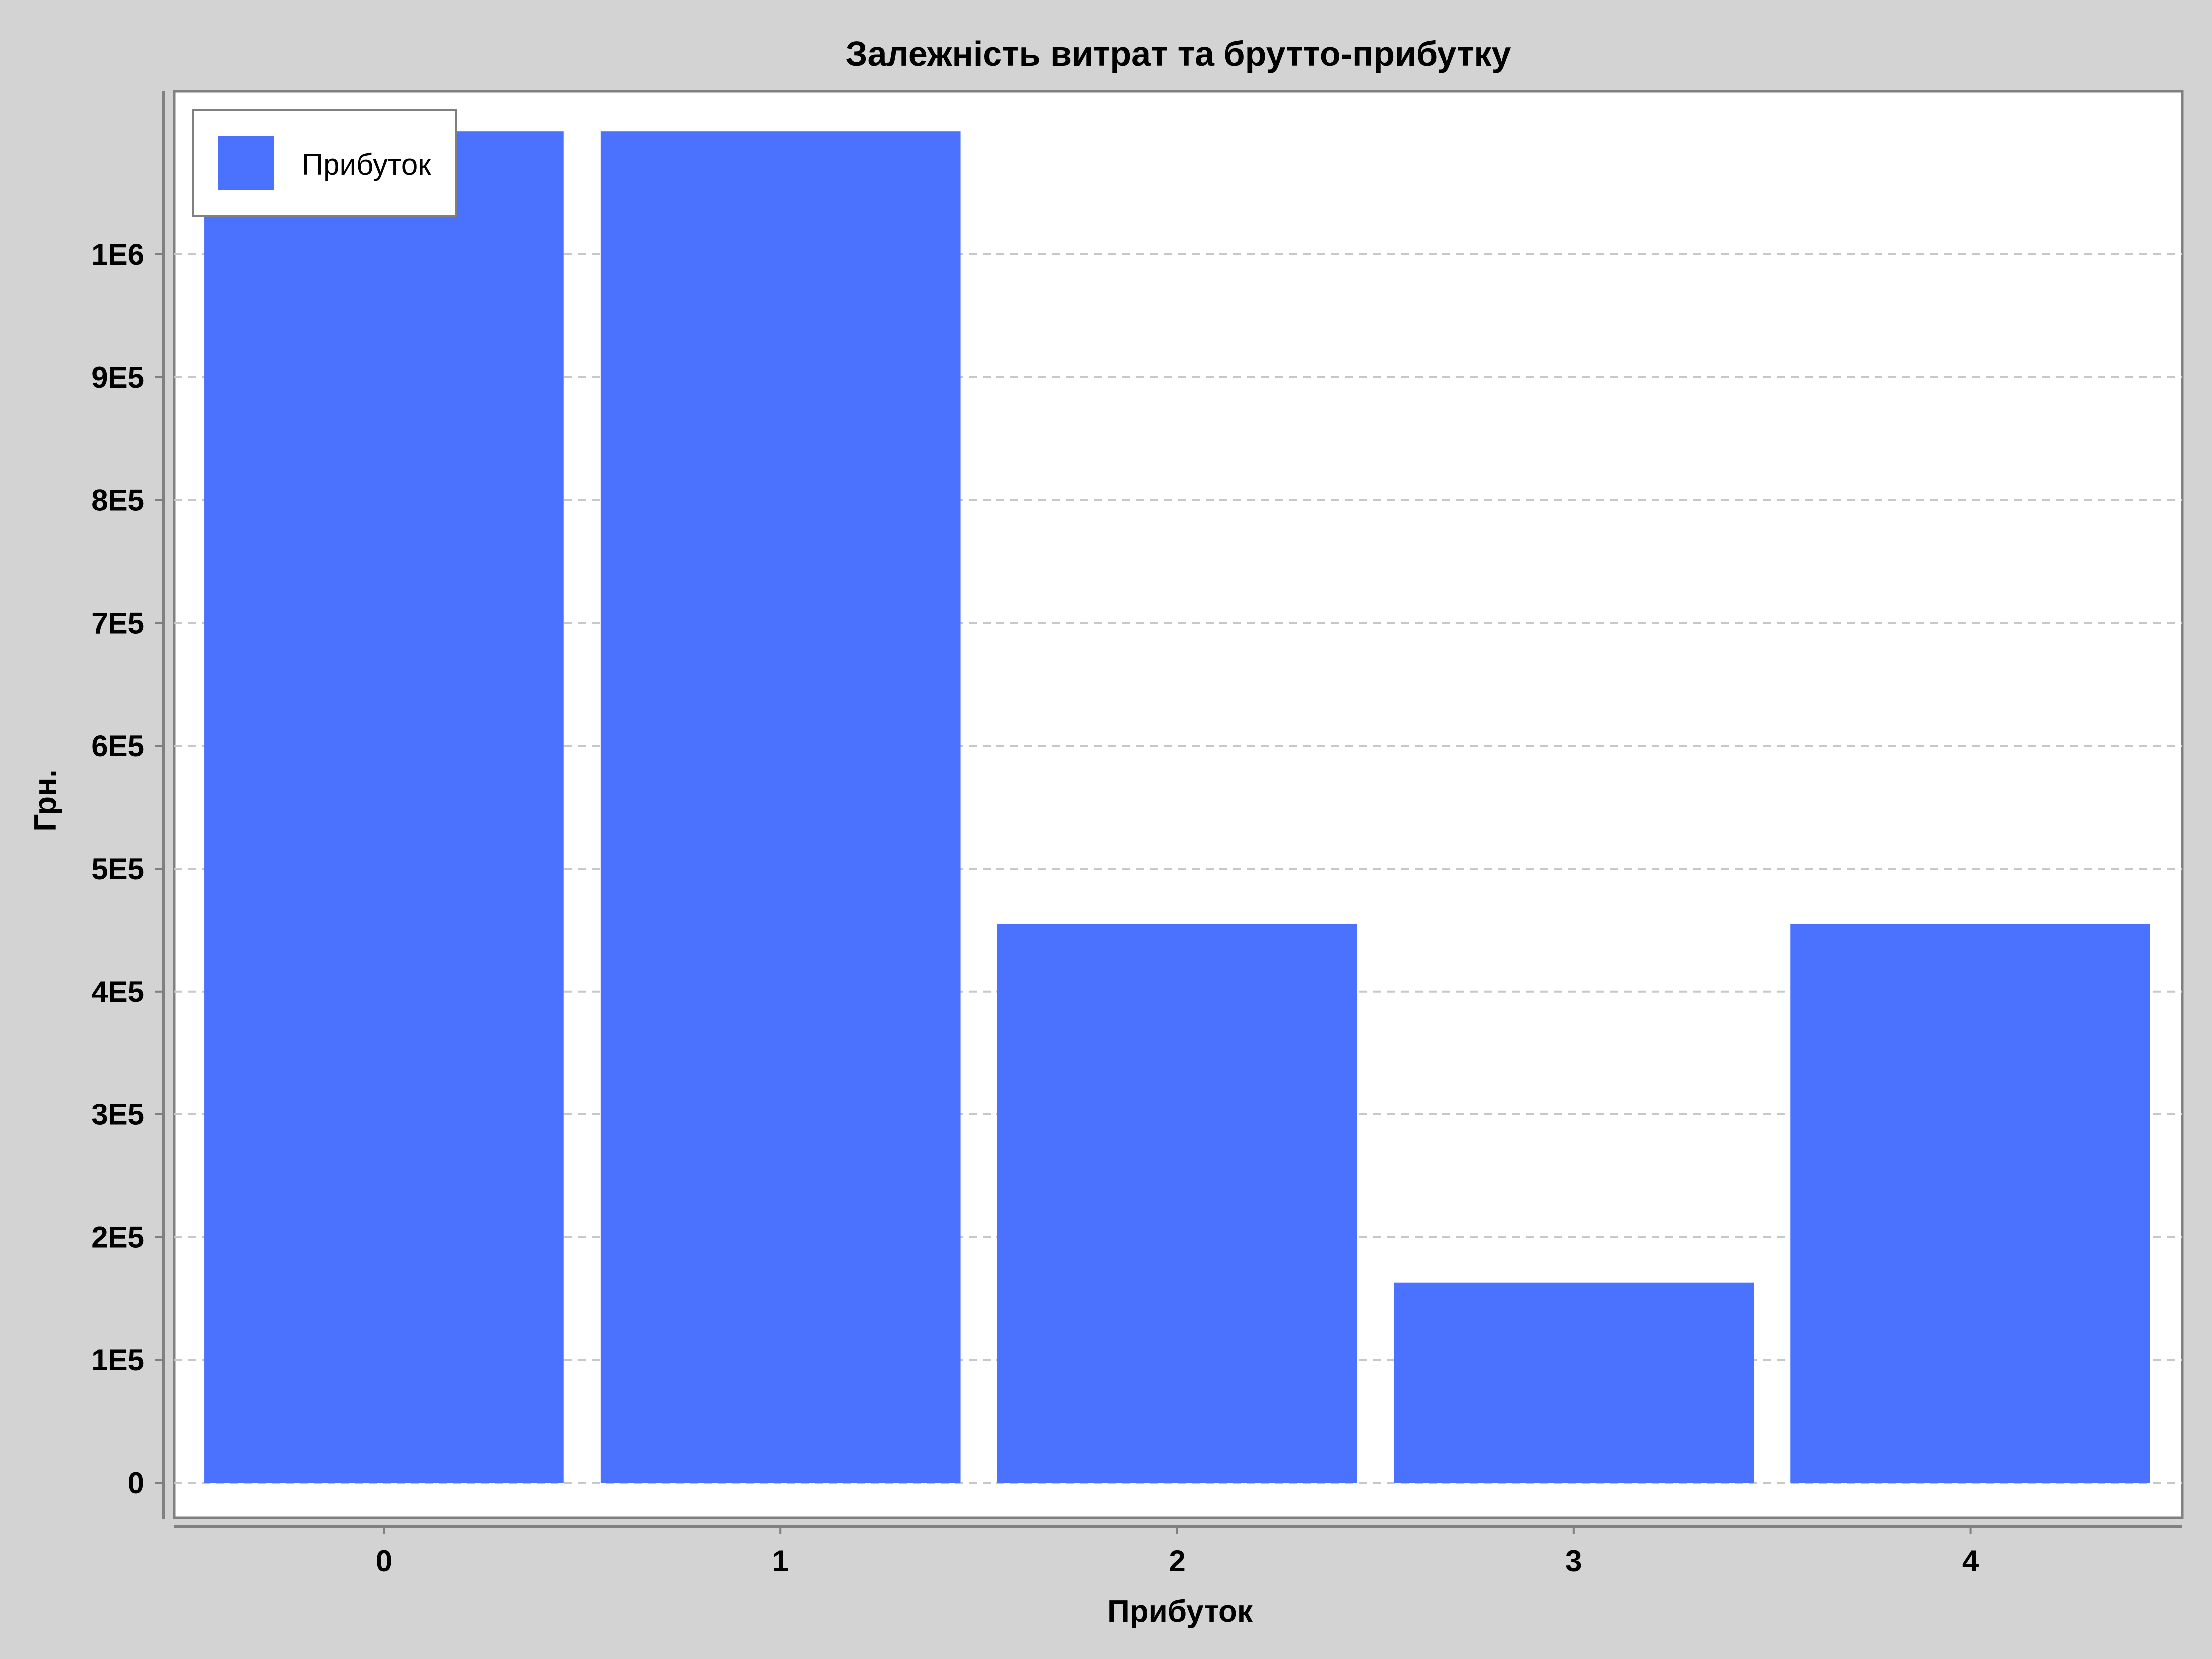 This screenshot has height=1659, width=2212. What do you see at coordinates (117, 254) in the screenshot?
I see `y-tick-label: 1E6` at bounding box center [117, 254].